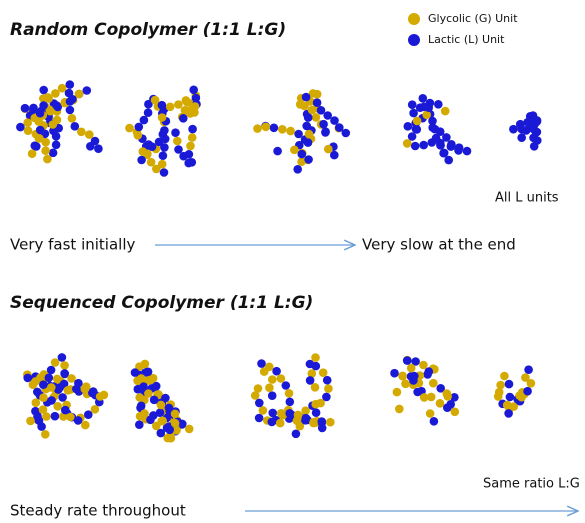 Image resolution: width=585 pixels, height=523 pixels. What do you see at coordinates (473, 18) in the screenshot?
I see `legend-label: Glycolic (G) Unit` at bounding box center [473, 18].